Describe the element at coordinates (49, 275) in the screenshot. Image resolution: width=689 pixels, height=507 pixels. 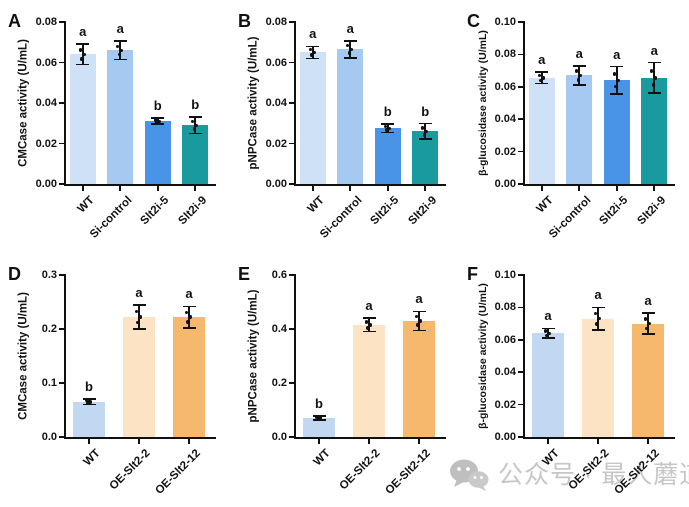
I see `y-tick-label: 0.3` at that location.